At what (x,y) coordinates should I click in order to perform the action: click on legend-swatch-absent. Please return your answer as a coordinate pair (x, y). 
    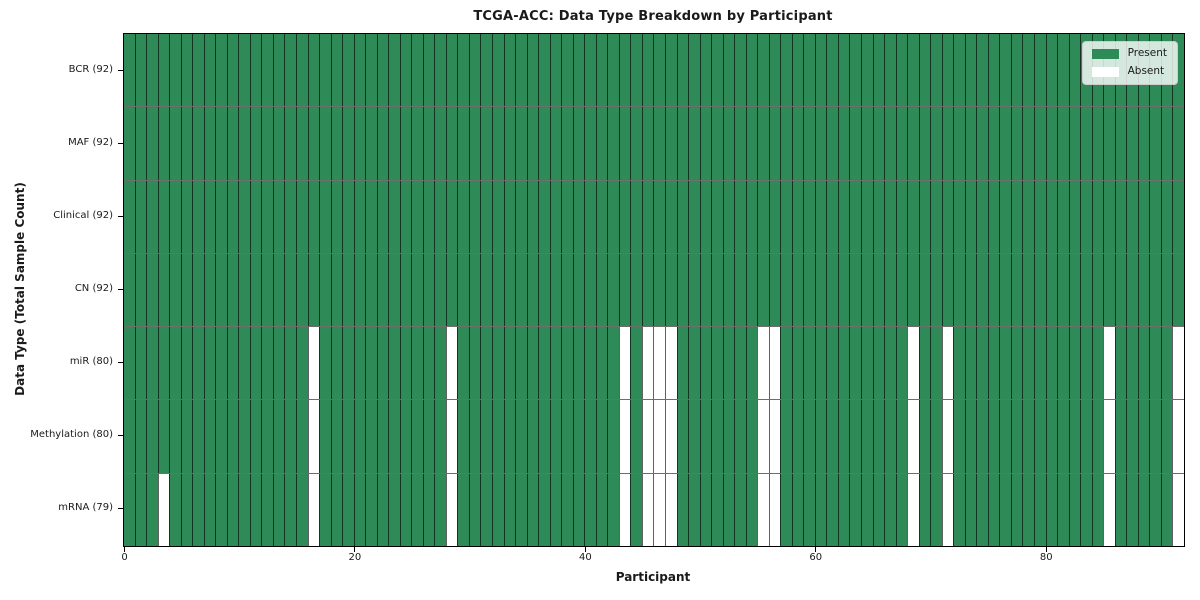
    Looking at the image, I should click on (1105, 71).